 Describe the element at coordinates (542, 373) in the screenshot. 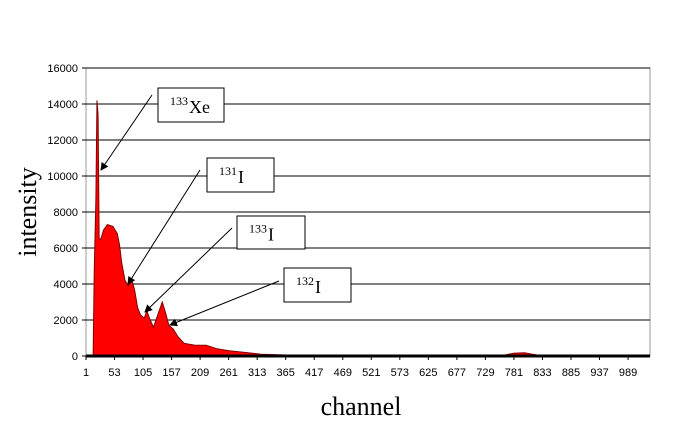

I see `x-tick-label: 833` at that location.